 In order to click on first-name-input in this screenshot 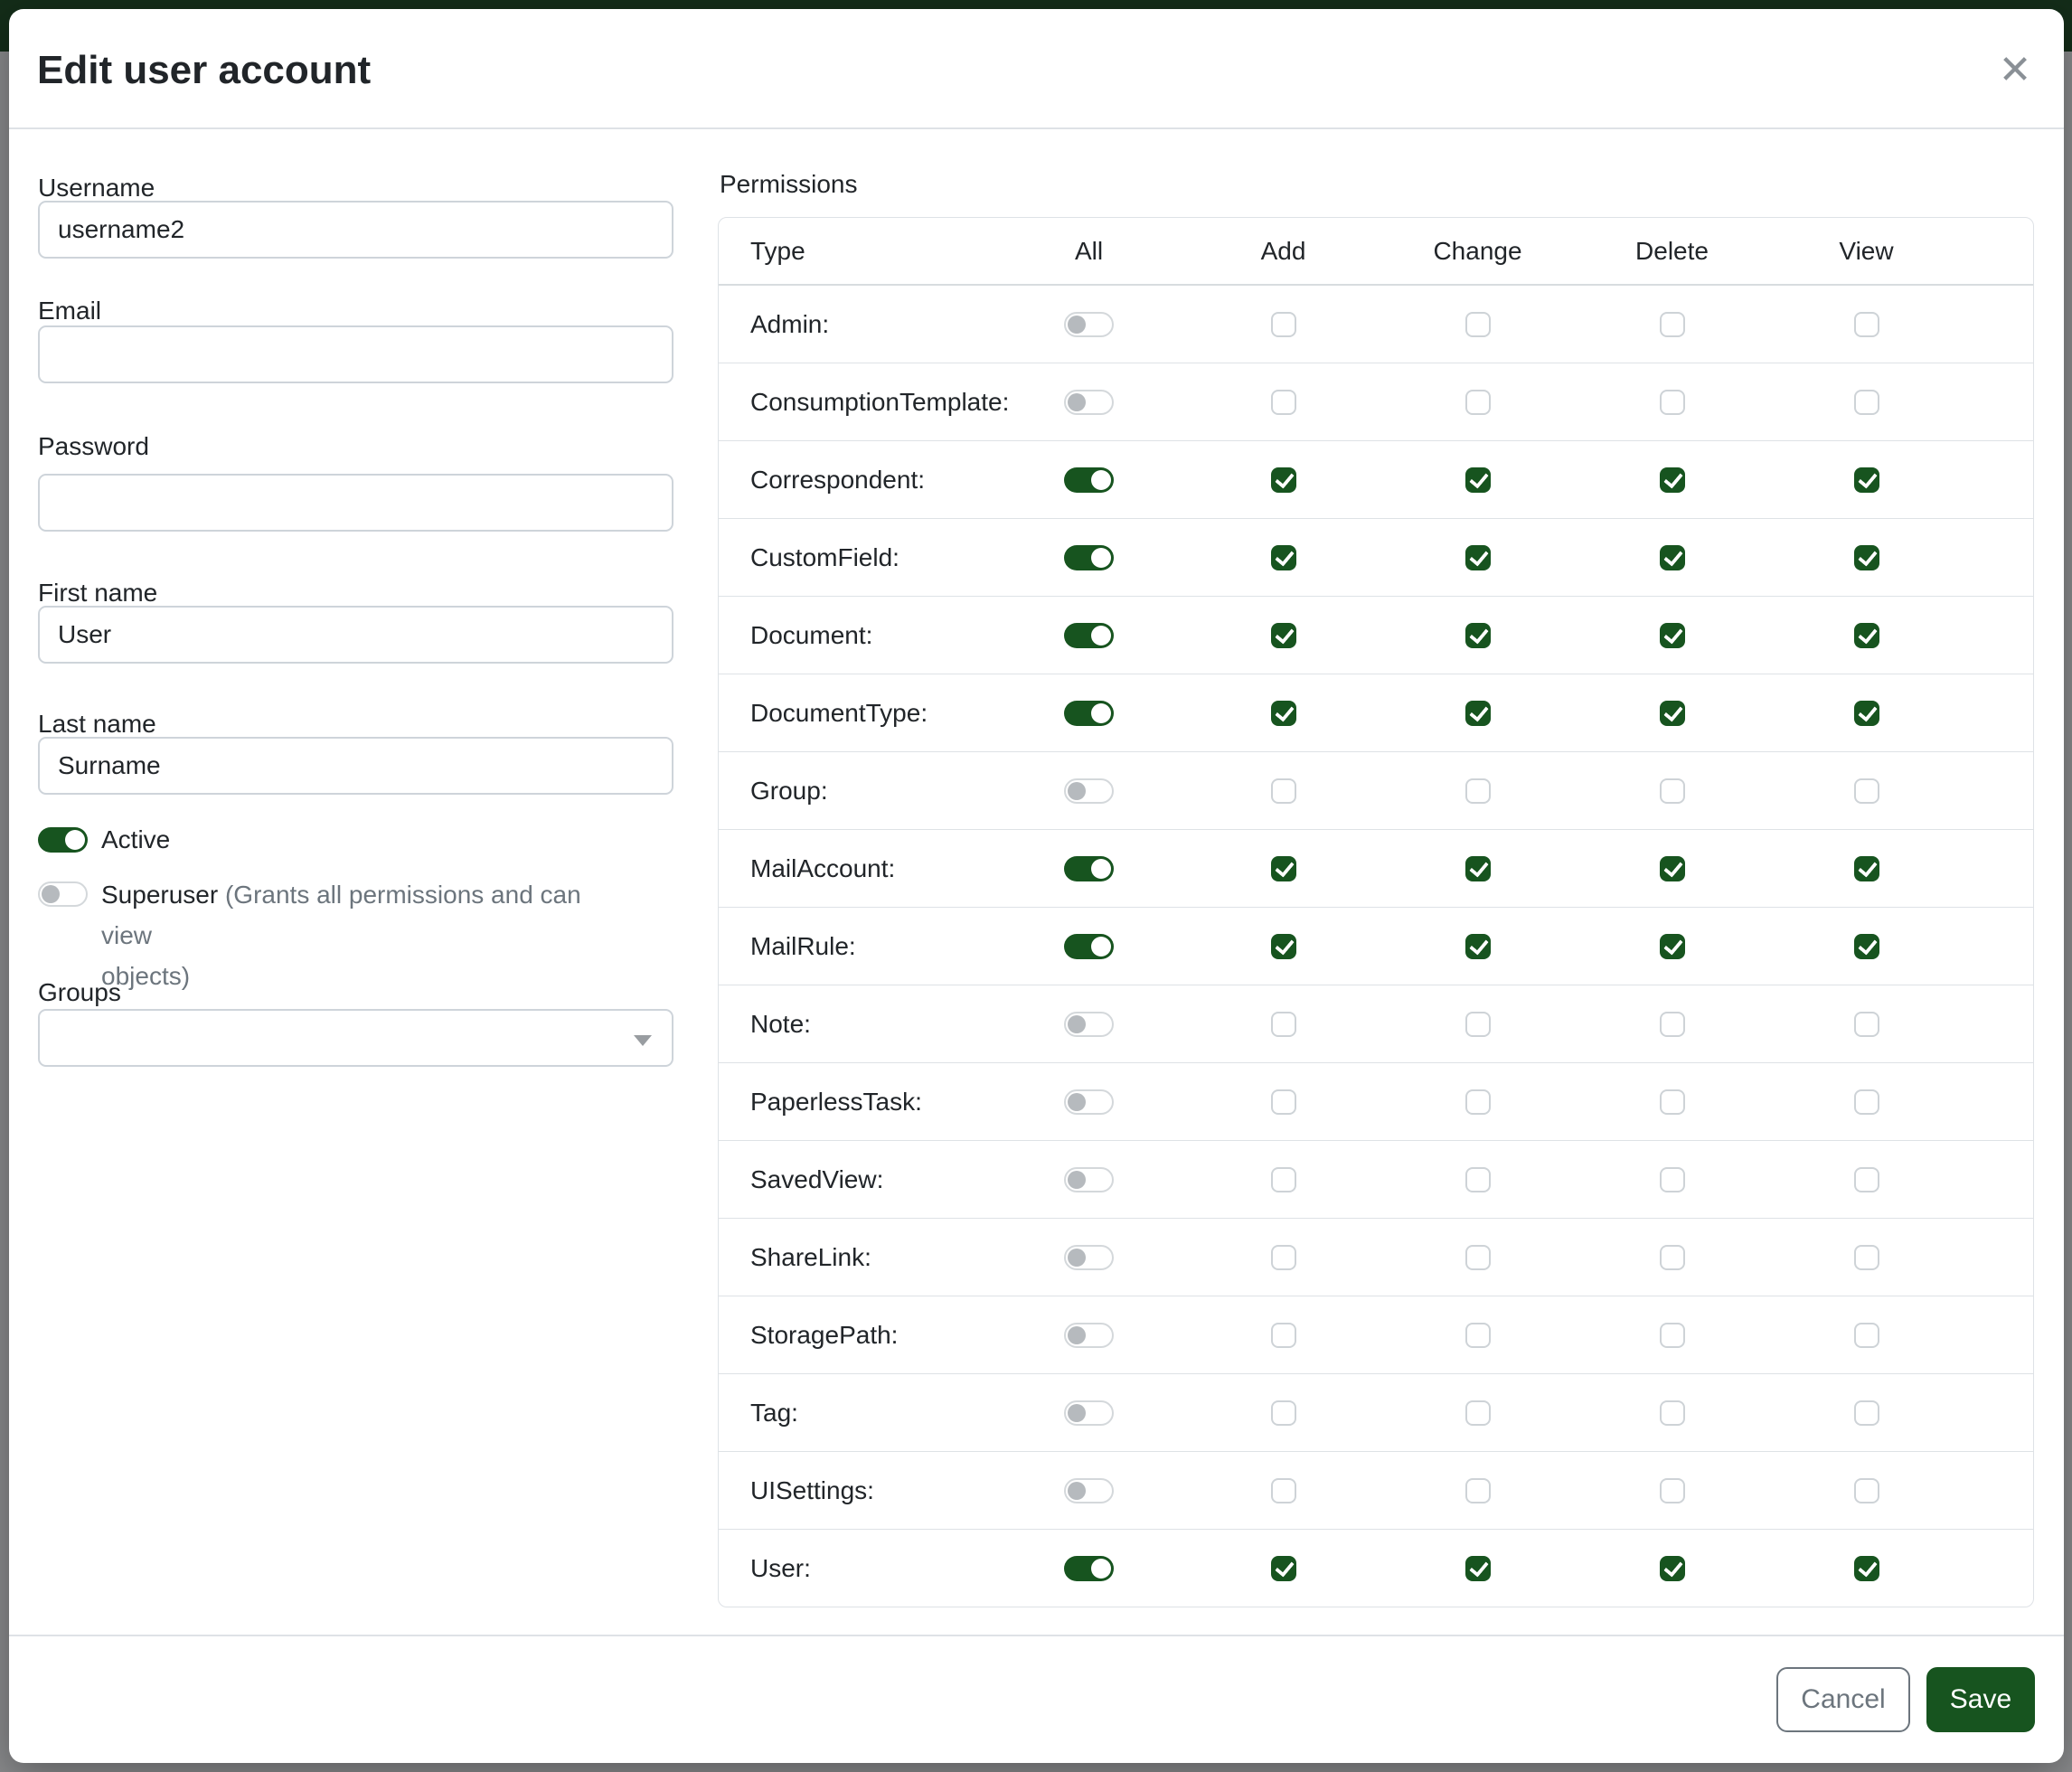, I will do `click(355, 635)`.